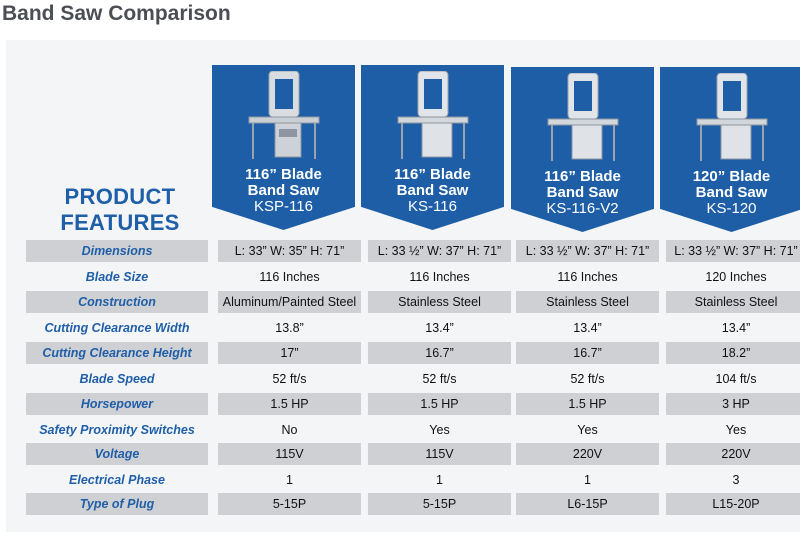 The width and height of the screenshot is (800, 536). I want to click on product-header-ksp-116: 116” Blade Band Saw KSP-116, so click(283, 147).